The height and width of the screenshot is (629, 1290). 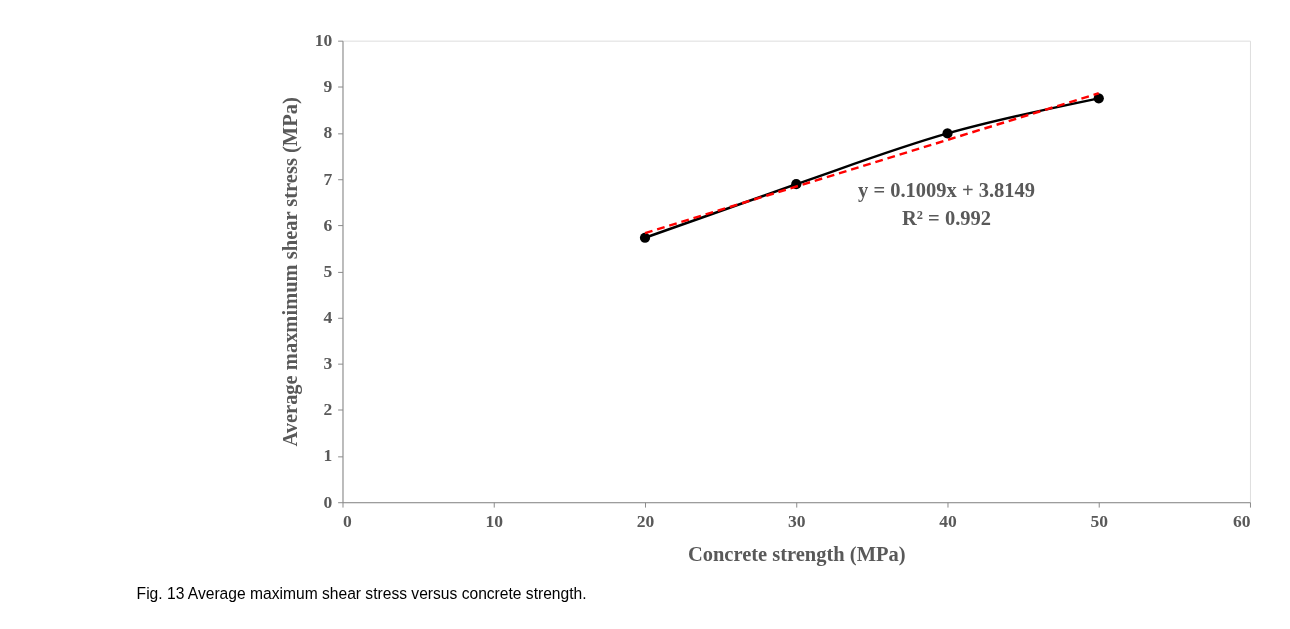 I want to click on x-axis-title: Concrete strength (MPa), so click(x=796, y=555).